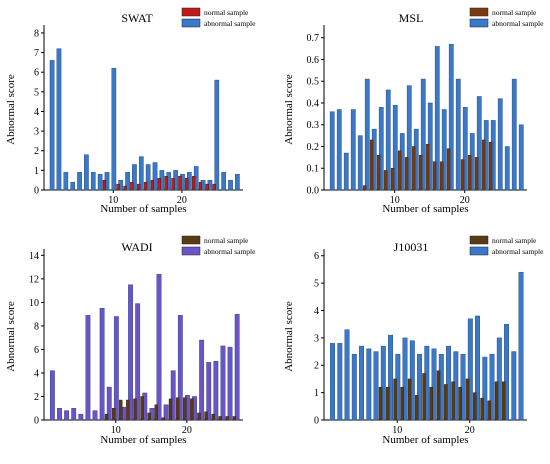  What do you see at coordinates (136, 247) in the screenshot?
I see `chart-title: WADI` at bounding box center [136, 247].